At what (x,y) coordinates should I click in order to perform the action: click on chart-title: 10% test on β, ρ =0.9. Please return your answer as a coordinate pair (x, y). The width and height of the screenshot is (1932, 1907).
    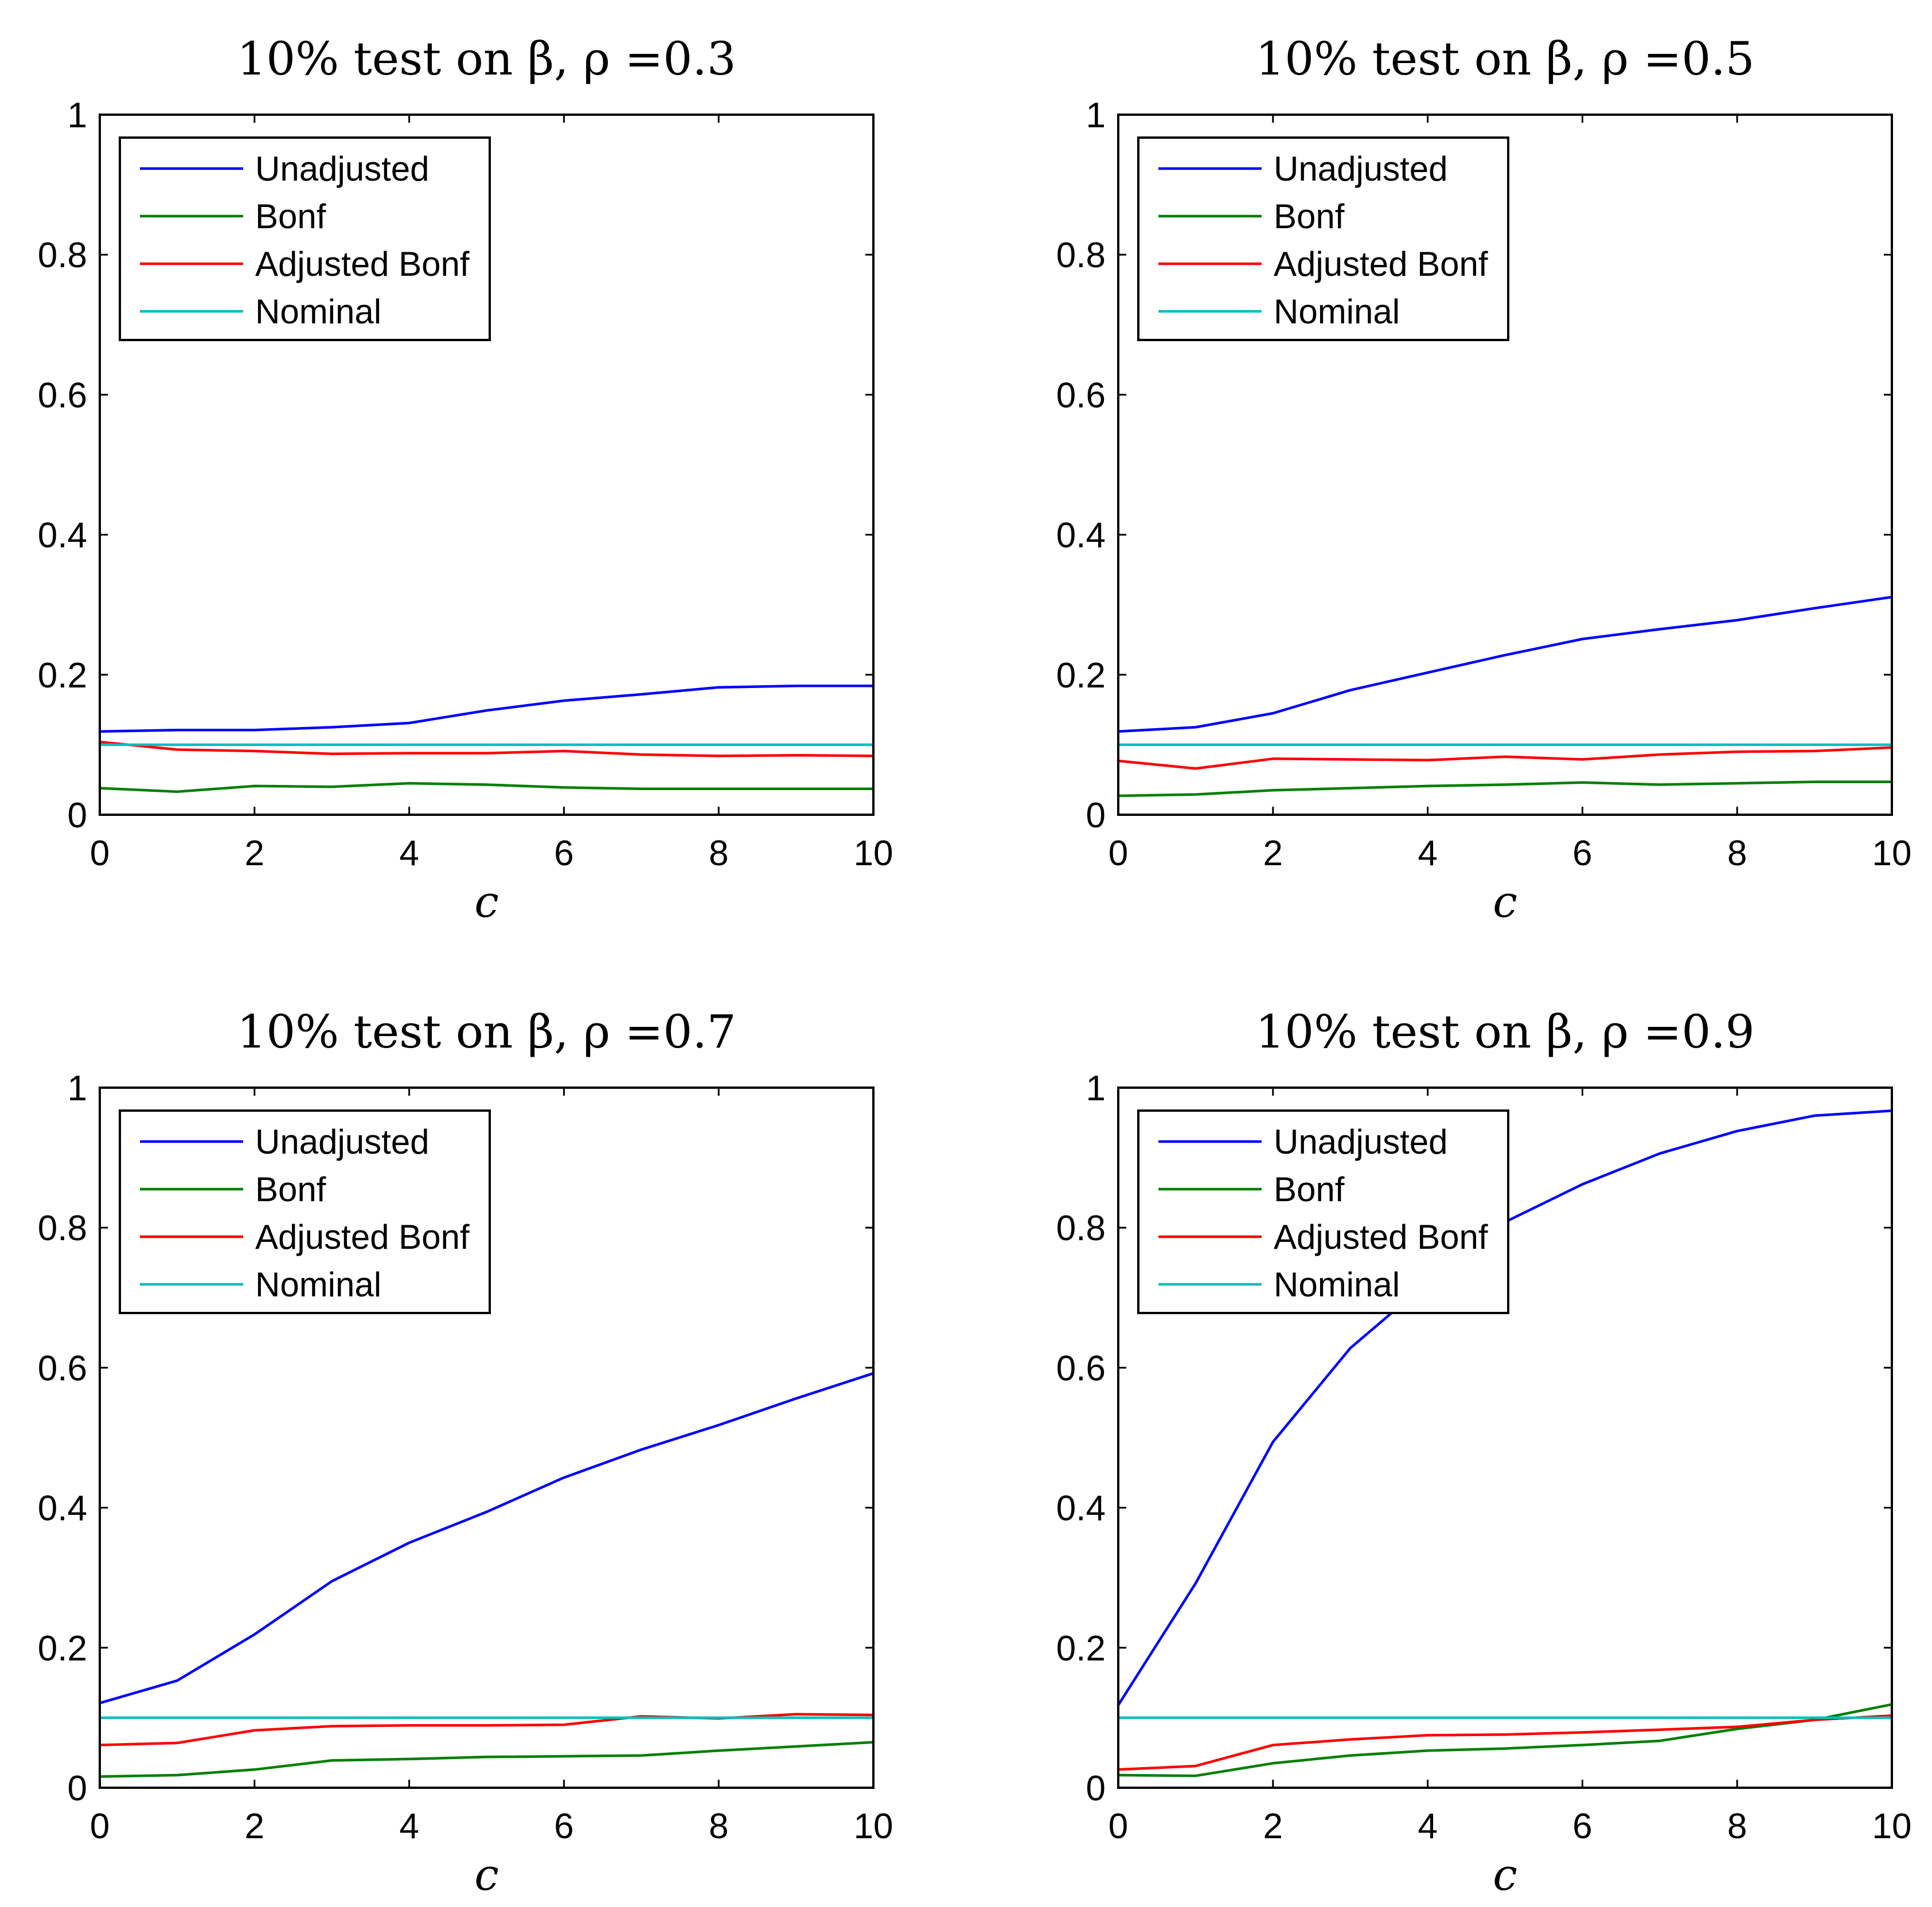
    Looking at the image, I should click on (1505, 1031).